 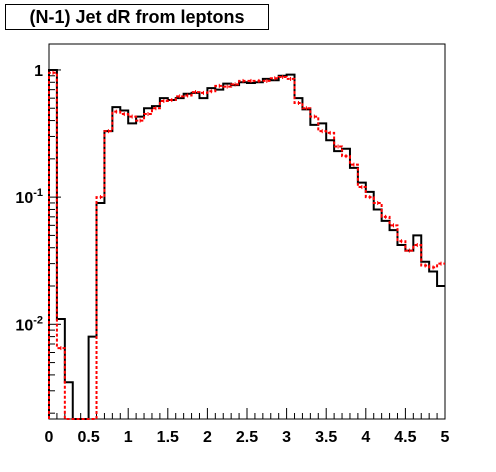 I want to click on y-tick-label: 10⁻², so click(x=29, y=324).